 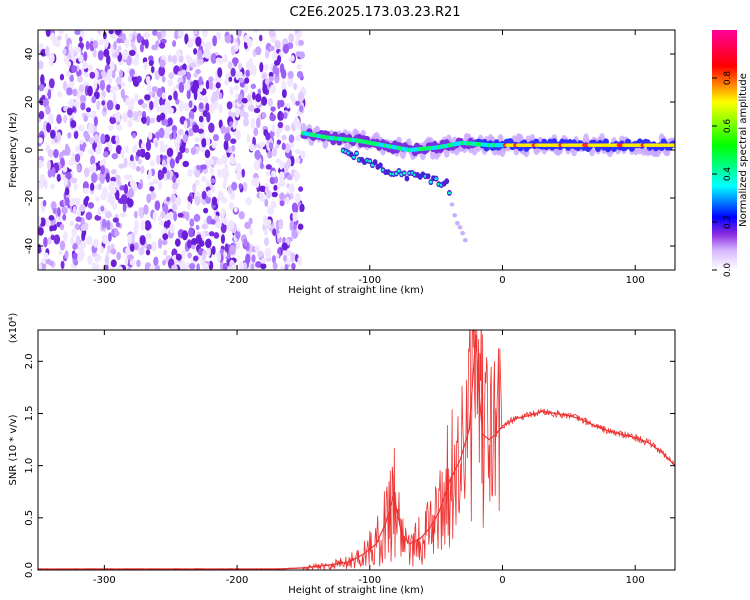 What do you see at coordinates (369, 580) in the screenshot?
I see `snr-x-tick-label: -100` at bounding box center [369, 580].